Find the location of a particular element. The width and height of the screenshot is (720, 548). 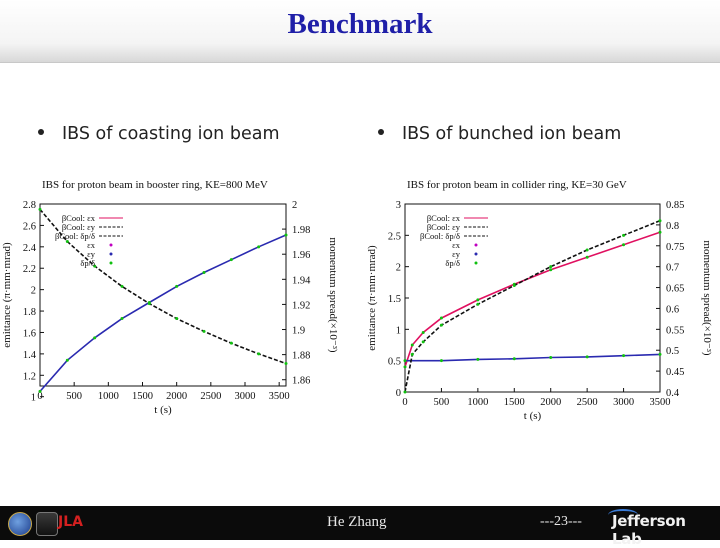

y2-tick-label: 0.85 is located at coordinates (675, 205).